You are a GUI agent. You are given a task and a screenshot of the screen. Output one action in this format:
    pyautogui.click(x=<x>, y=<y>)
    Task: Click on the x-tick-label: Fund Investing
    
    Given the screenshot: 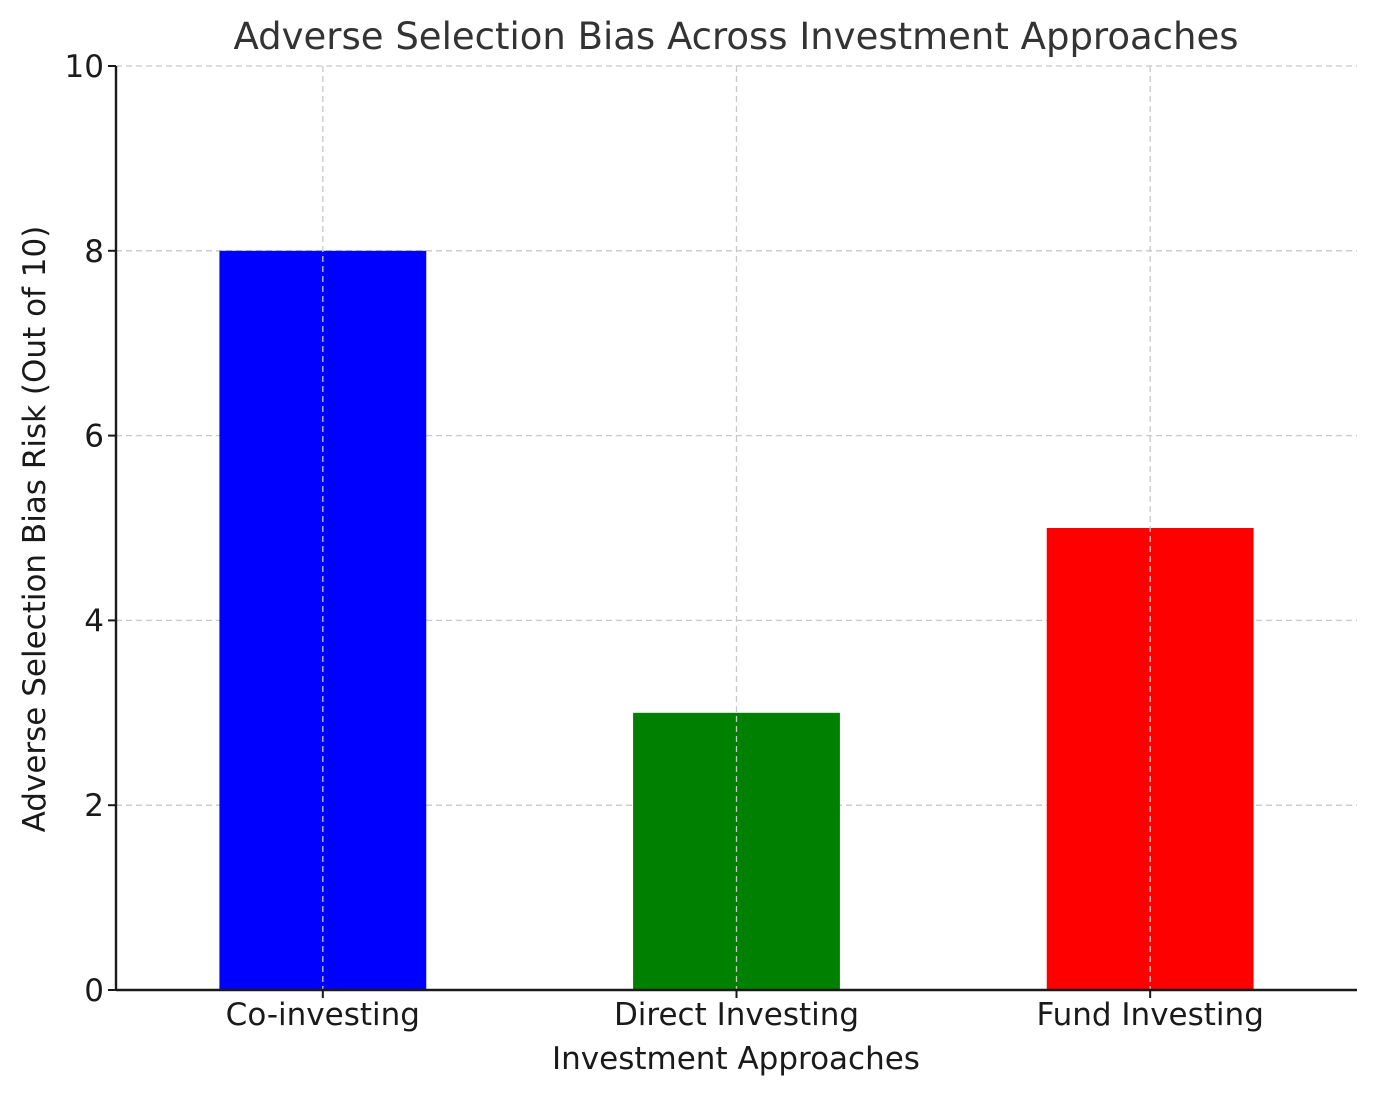 What is the action you would take?
    pyautogui.click(x=1149, y=1015)
    